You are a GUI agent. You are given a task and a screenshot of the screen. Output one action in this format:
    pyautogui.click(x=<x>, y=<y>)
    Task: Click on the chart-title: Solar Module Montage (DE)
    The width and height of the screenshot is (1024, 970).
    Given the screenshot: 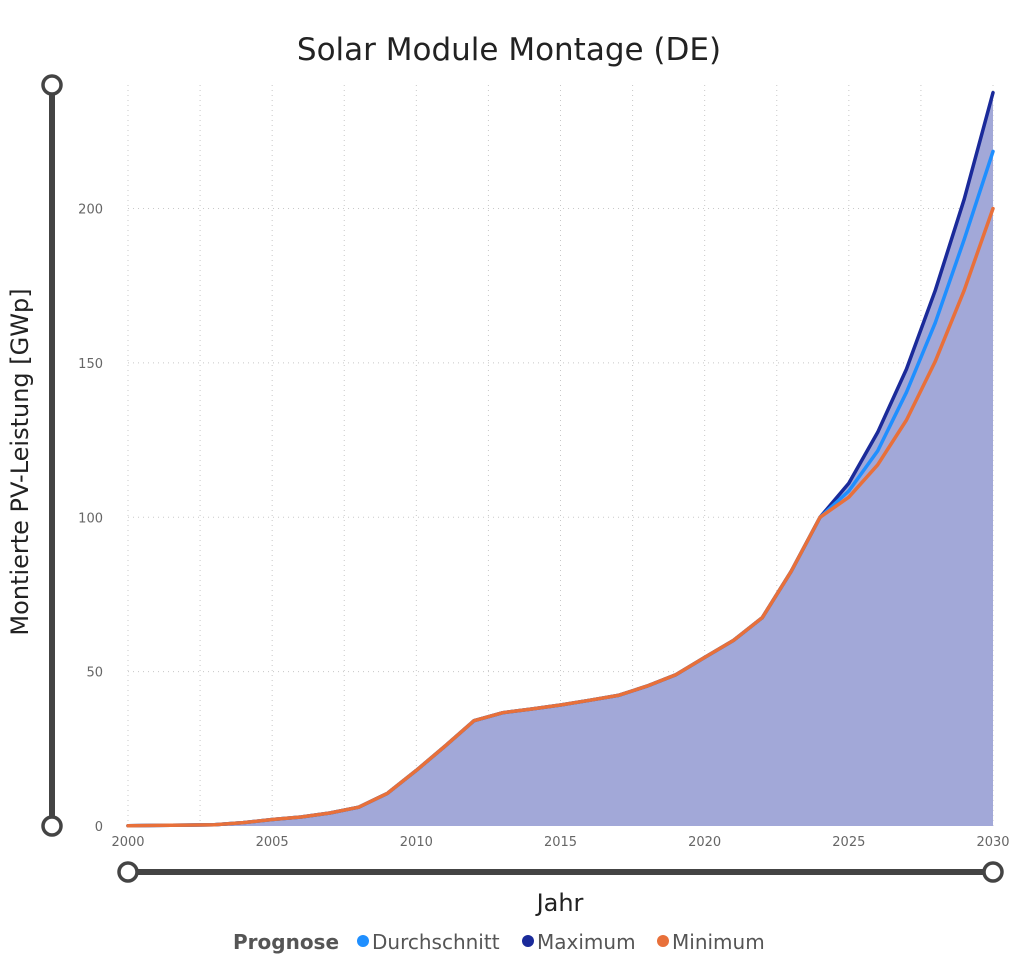 What is the action you would take?
    pyautogui.click(x=509, y=50)
    